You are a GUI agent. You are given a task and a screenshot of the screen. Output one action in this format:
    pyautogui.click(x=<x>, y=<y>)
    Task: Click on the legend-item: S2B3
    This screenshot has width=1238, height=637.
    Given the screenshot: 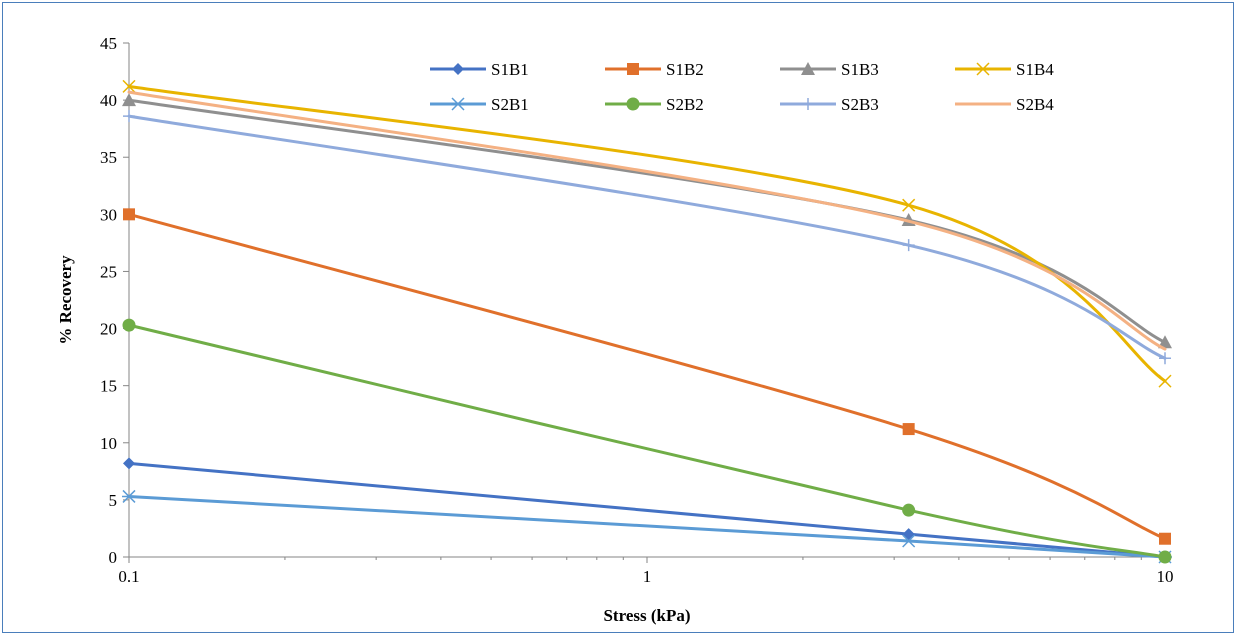 What is the action you would take?
    pyautogui.click(x=829, y=104)
    